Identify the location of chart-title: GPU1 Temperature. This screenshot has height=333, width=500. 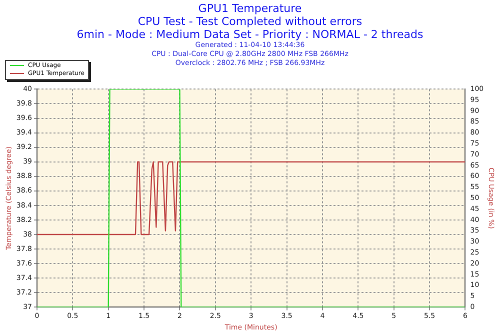
(250, 8).